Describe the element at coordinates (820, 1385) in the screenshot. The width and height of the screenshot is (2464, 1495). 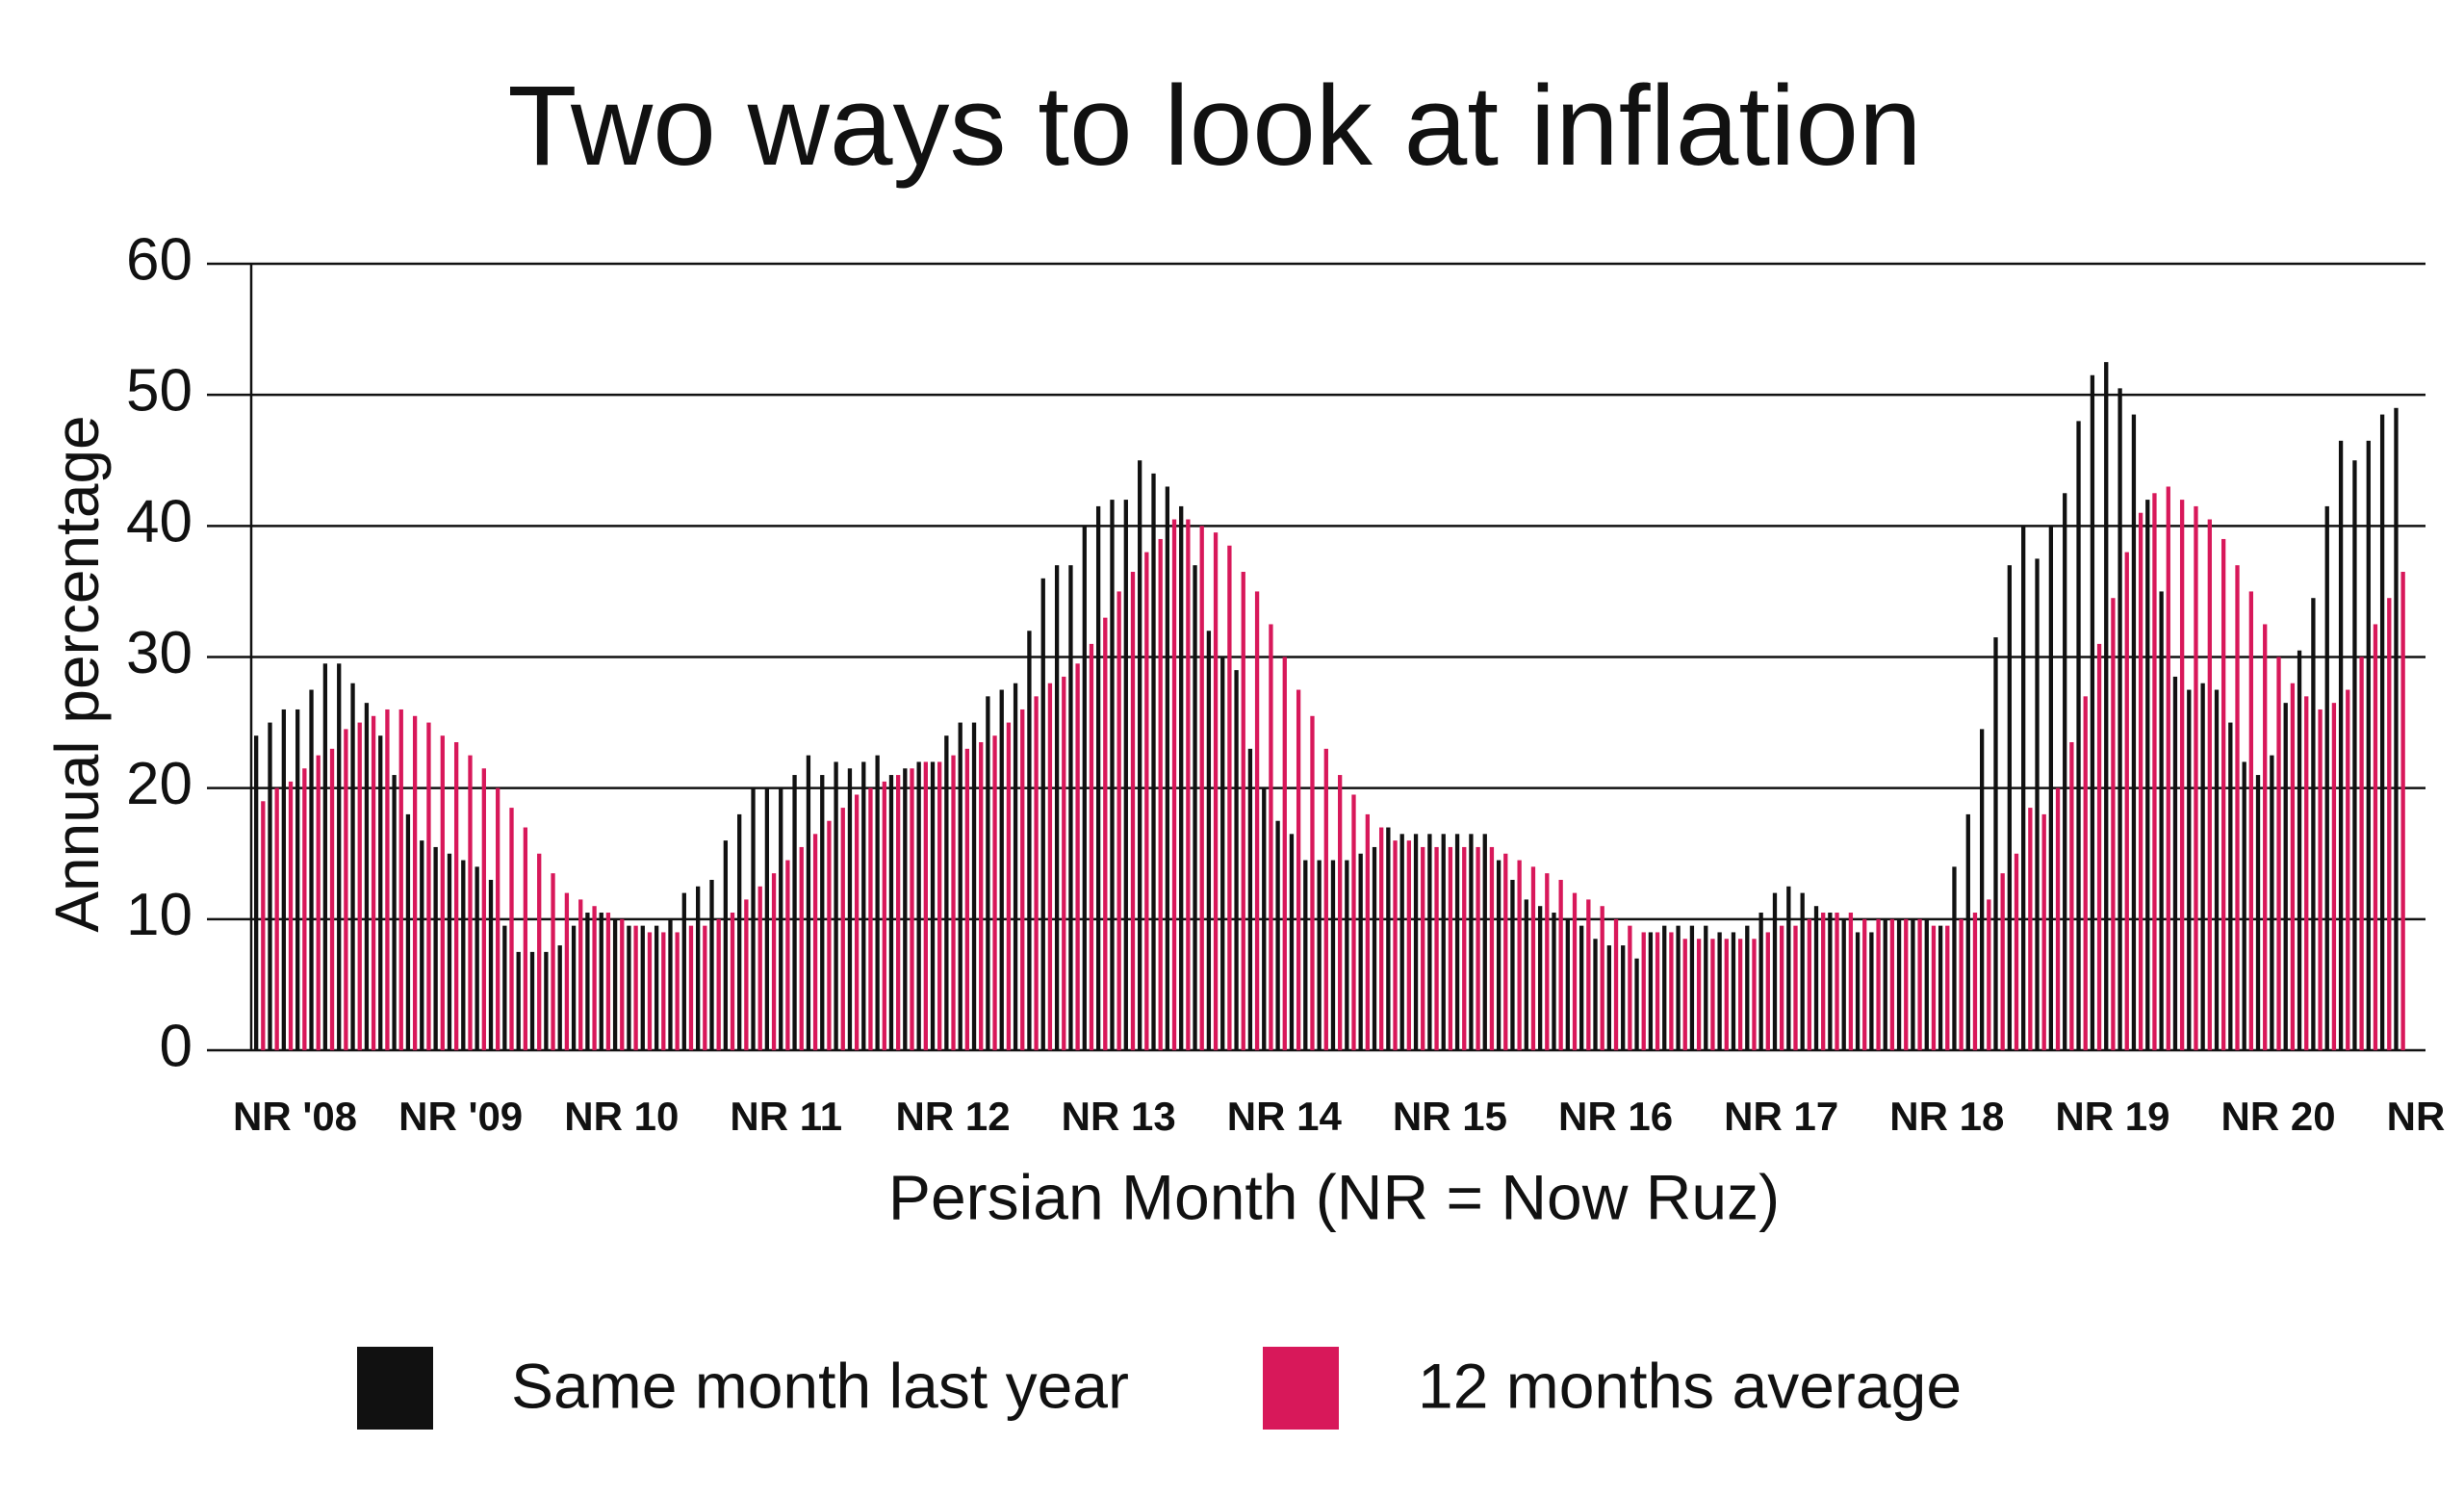
I see `legend-label: Same month last year` at that location.